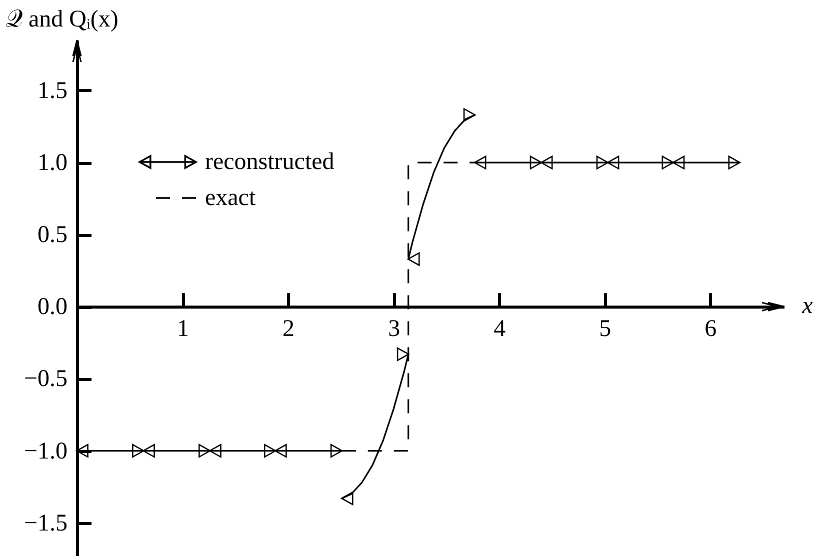 The image size is (813, 556). Describe the element at coordinates (288, 329) in the screenshot. I see `x-tick-label: 2` at that location.